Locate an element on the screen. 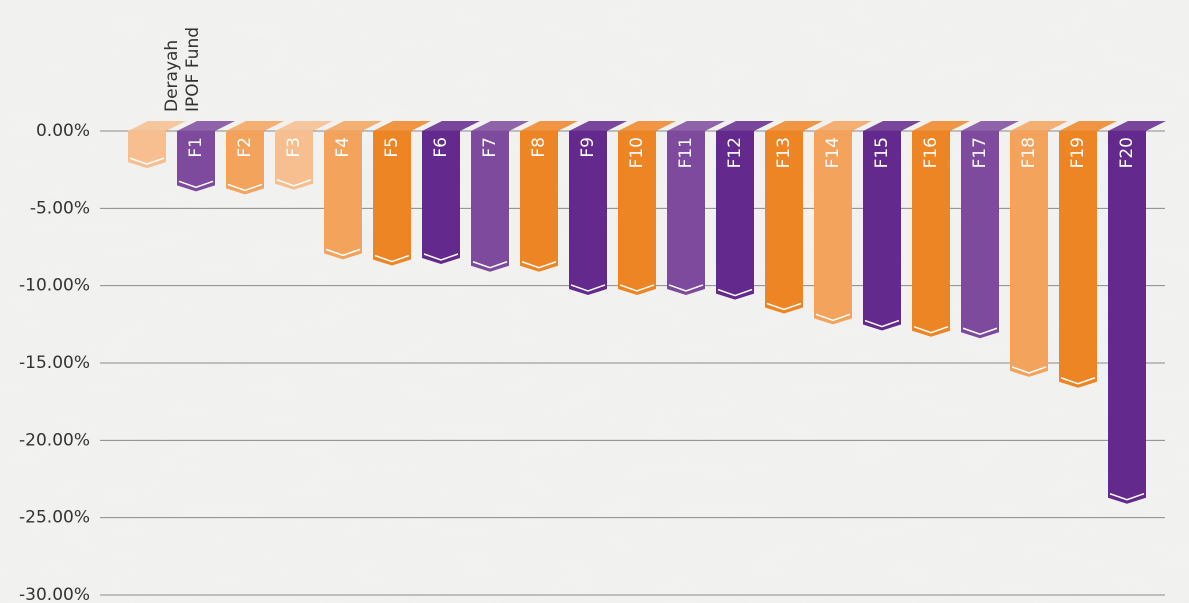 Image resolution: width=1189 pixels, height=603 pixels. category-label: F1 is located at coordinates (196, 147).